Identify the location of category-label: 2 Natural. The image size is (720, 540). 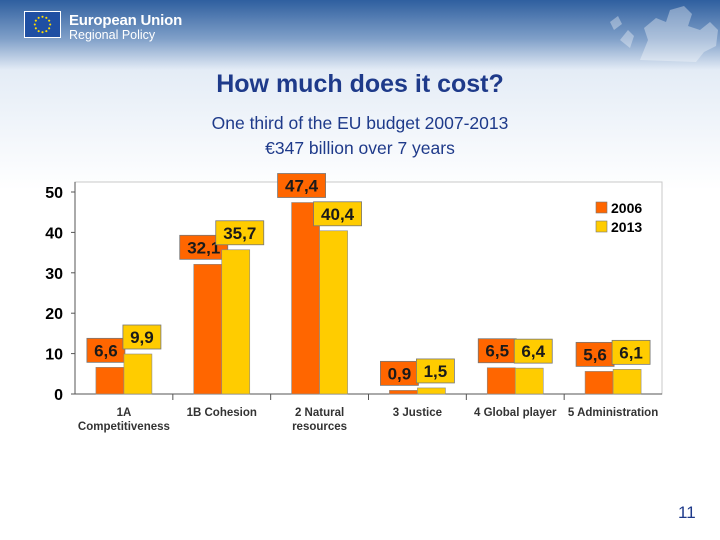
(319, 413).